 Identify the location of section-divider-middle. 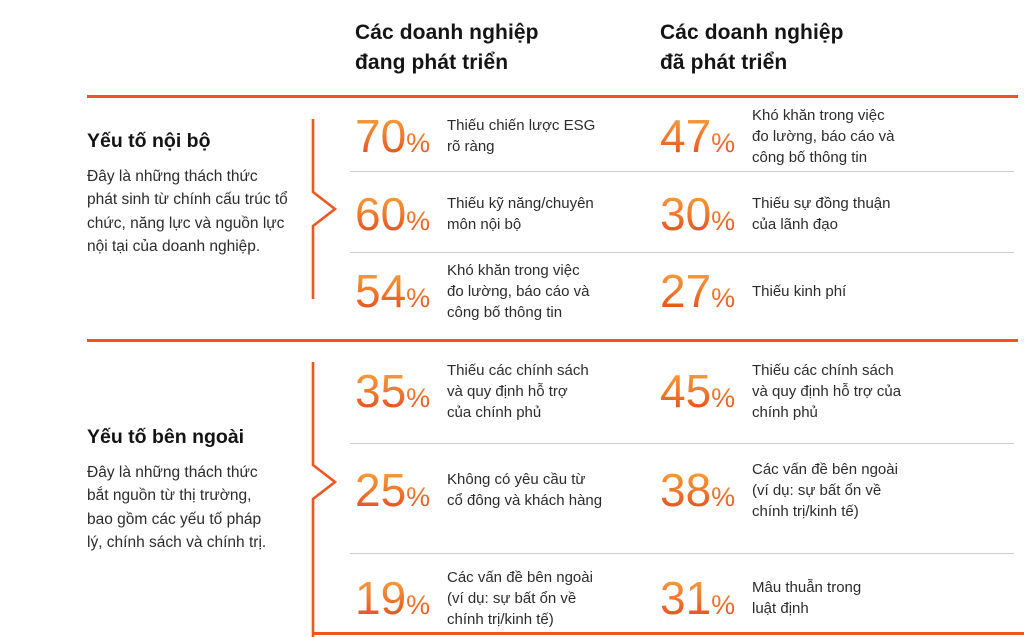
(552, 340).